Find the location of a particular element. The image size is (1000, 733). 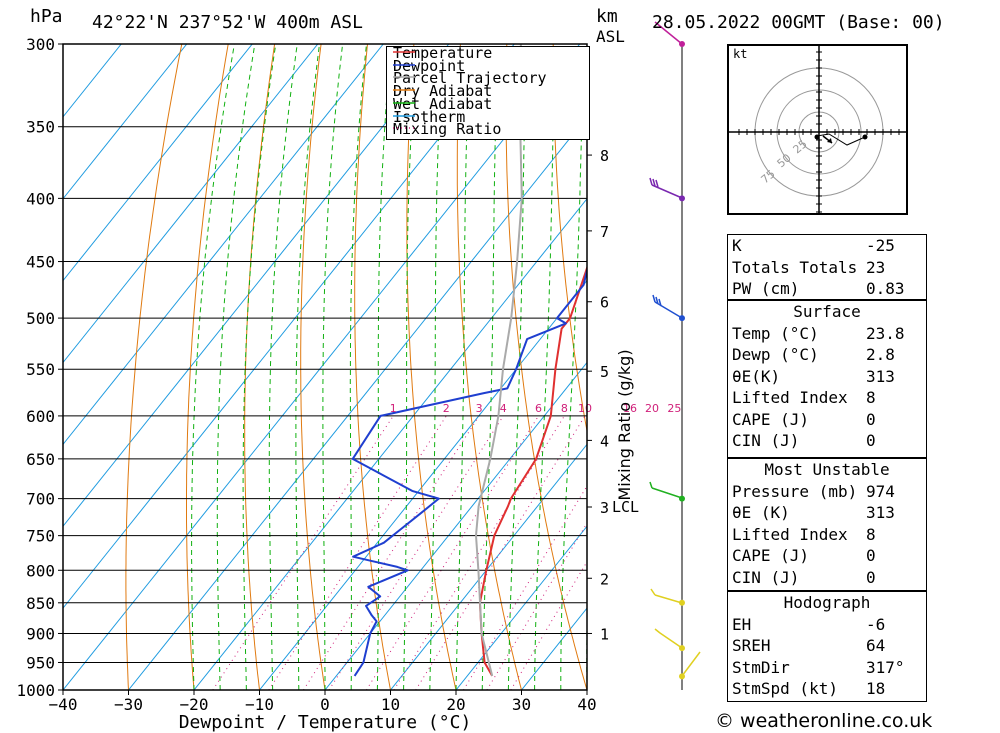

index-row: θE (K) 313 is located at coordinates (827, 513).